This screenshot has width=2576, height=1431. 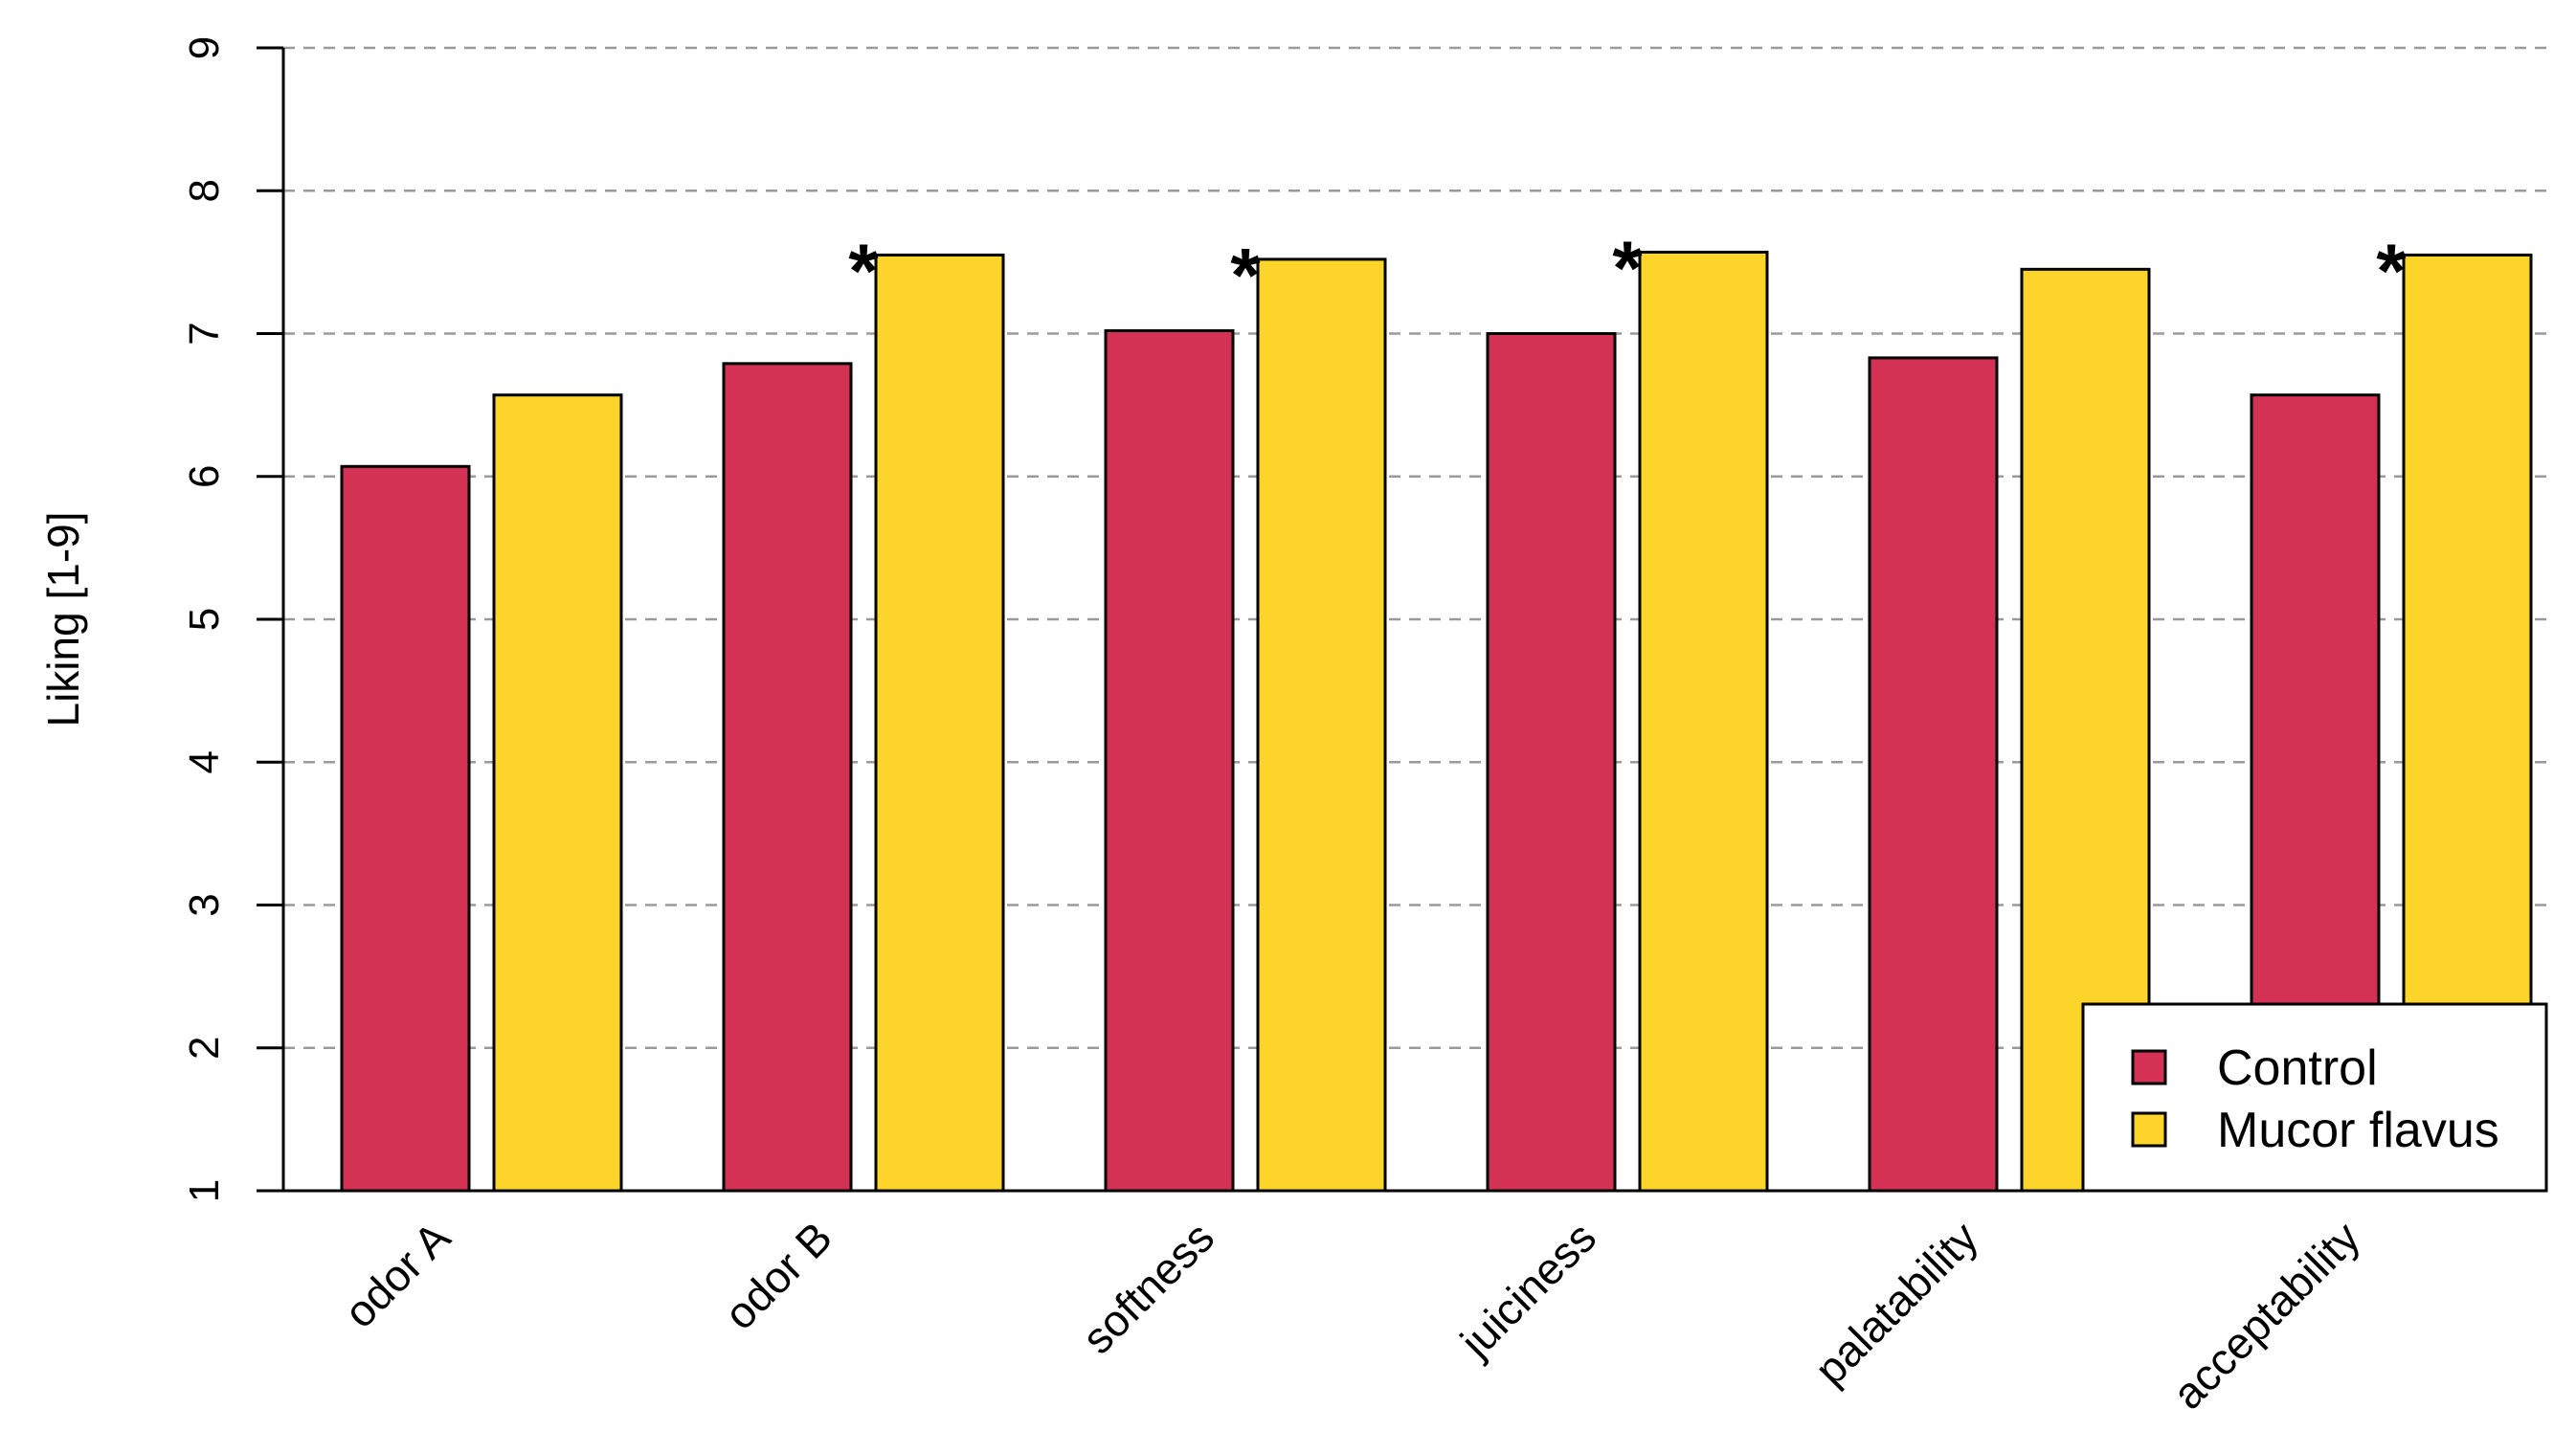 I want to click on significance-asterisk-softness: *, so click(x=1246, y=276).